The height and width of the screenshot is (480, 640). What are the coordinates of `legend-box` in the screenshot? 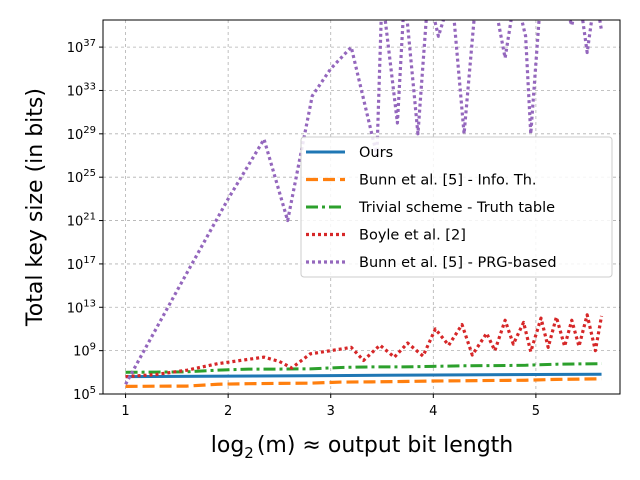 It's located at (456, 207).